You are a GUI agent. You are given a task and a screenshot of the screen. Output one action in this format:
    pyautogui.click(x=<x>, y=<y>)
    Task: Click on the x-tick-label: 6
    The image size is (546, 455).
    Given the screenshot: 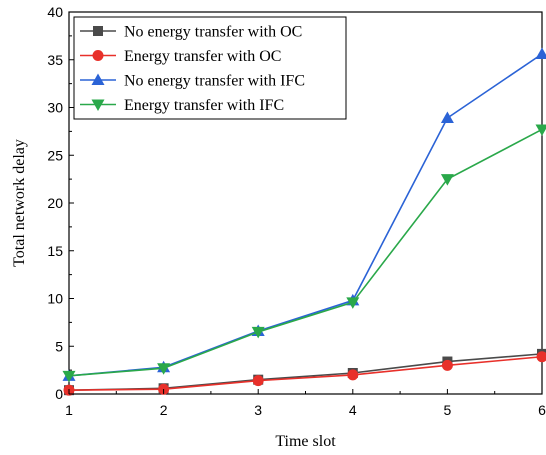 What is the action you would take?
    pyautogui.click(x=542, y=410)
    